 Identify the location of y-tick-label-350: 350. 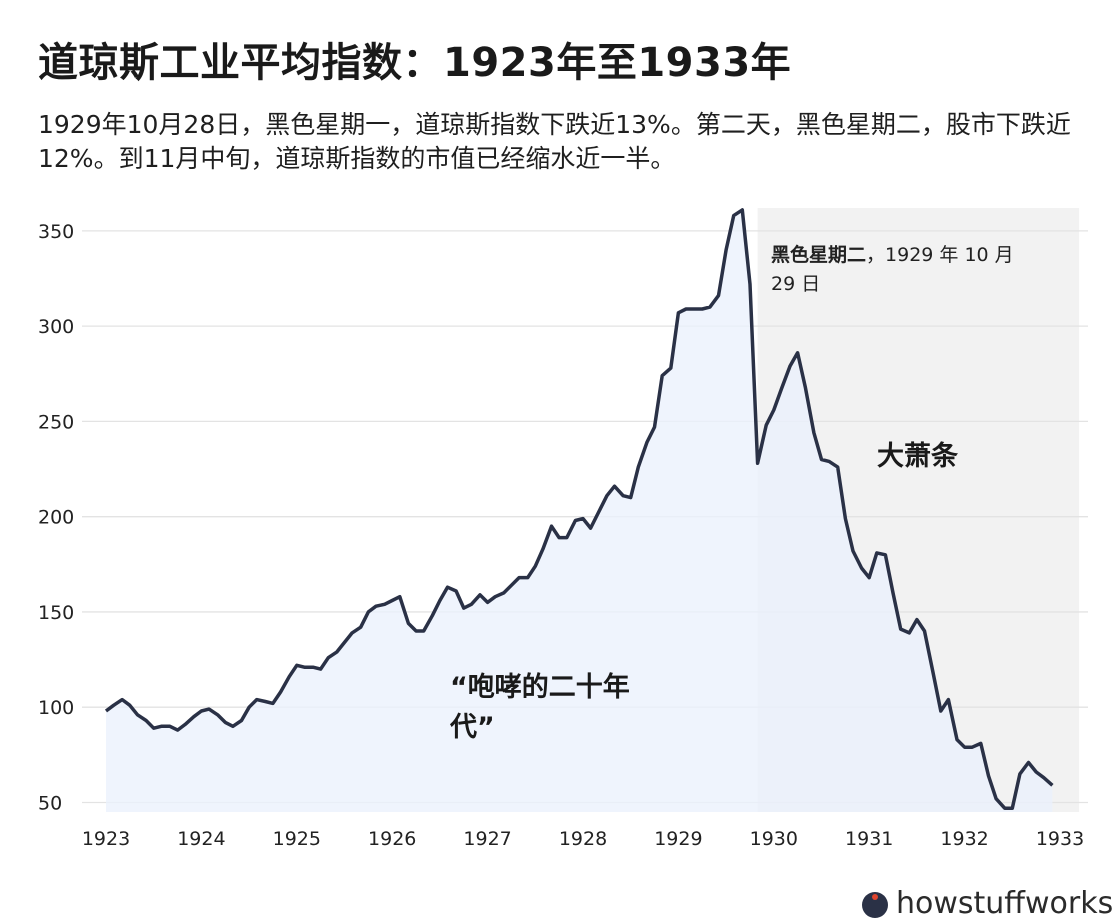
(56, 232).